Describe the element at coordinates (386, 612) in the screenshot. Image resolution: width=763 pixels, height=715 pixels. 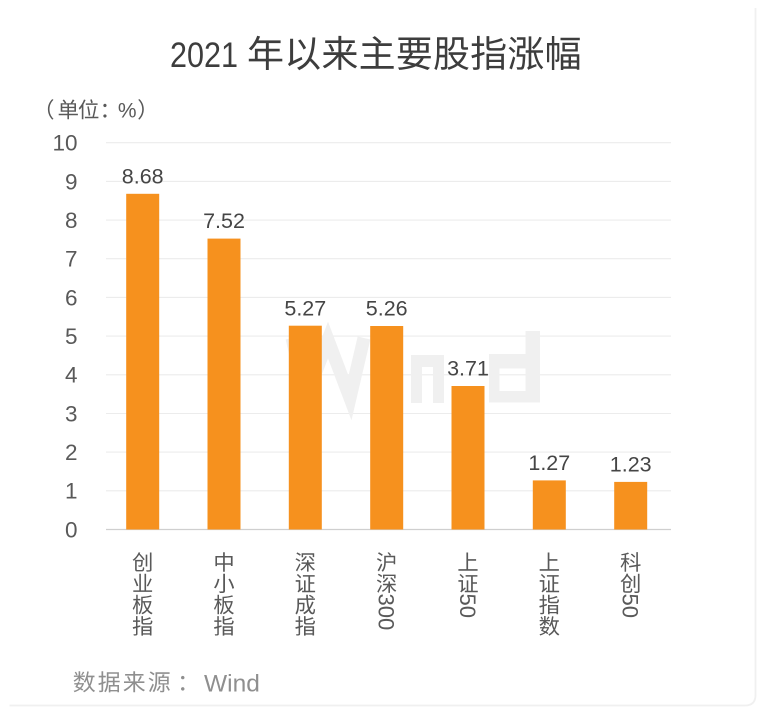
I see `svg-text: 300` at that location.